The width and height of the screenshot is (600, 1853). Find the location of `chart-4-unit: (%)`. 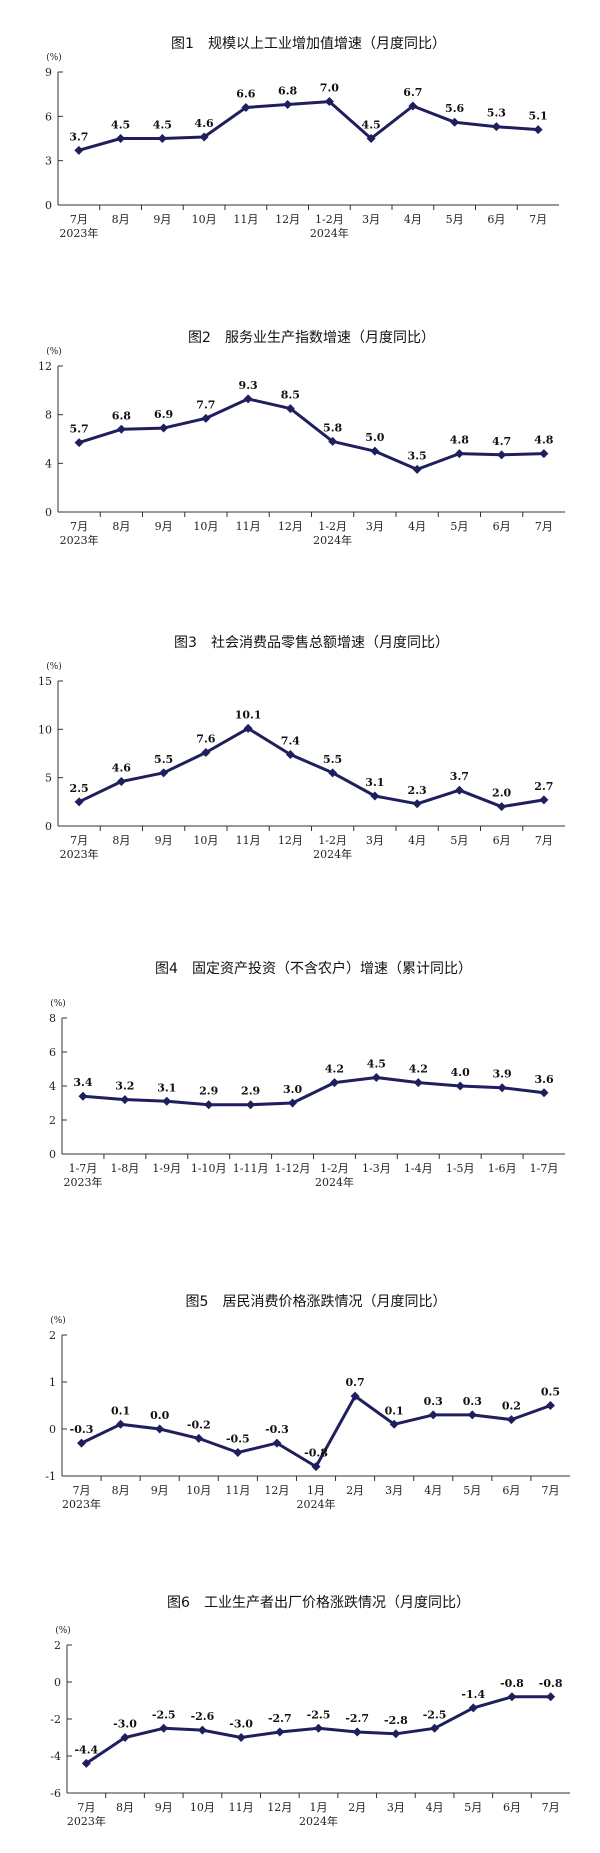

chart-4-unit: (%) is located at coordinates (58, 1003).